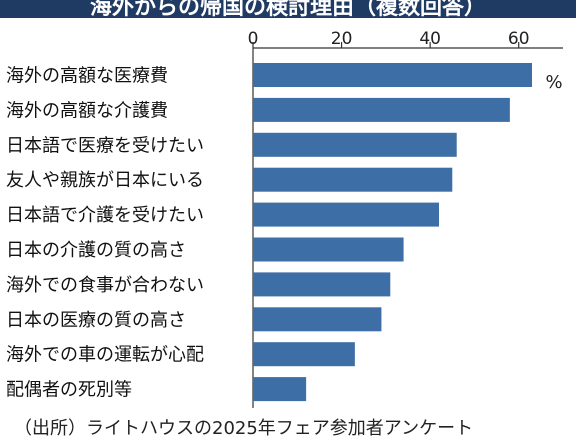 This screenshot has width=576, height=440. I want to click on unit-label: %, so click(553, 82).